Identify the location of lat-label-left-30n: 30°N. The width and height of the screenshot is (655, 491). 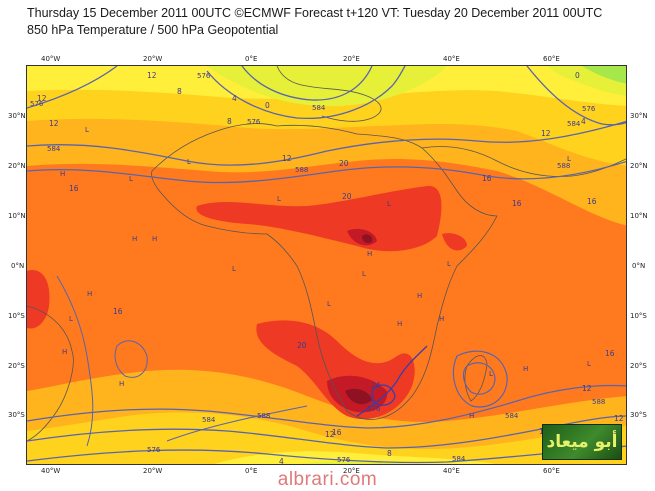
(17, 116).